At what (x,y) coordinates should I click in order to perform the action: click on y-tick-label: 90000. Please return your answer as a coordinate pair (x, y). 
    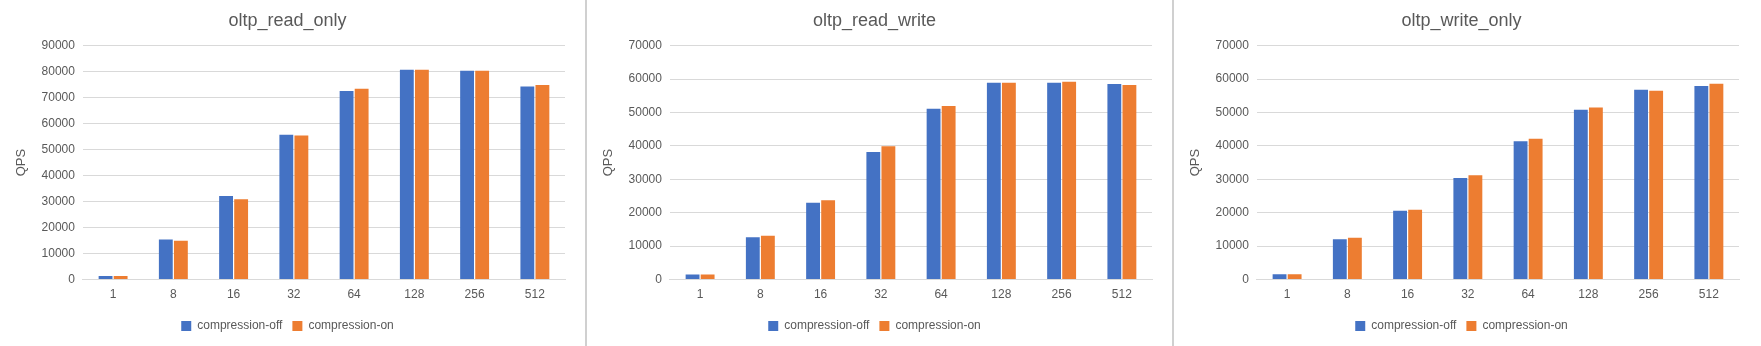
    Looking at the image, I should click on (58, 44).